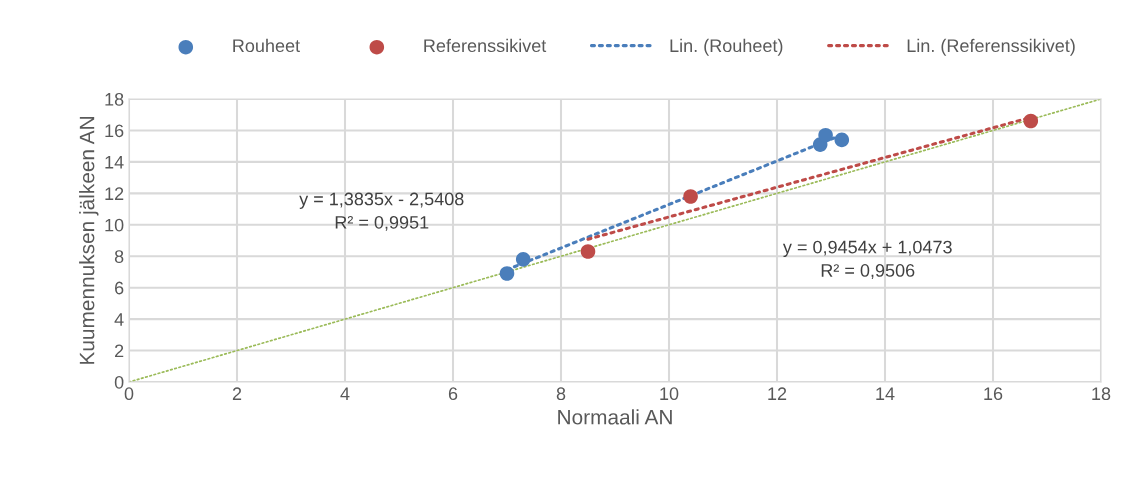 This screenshot has width=1142, height=493. I want to click on legend-label: Referenssikivet, so click(485, 45).